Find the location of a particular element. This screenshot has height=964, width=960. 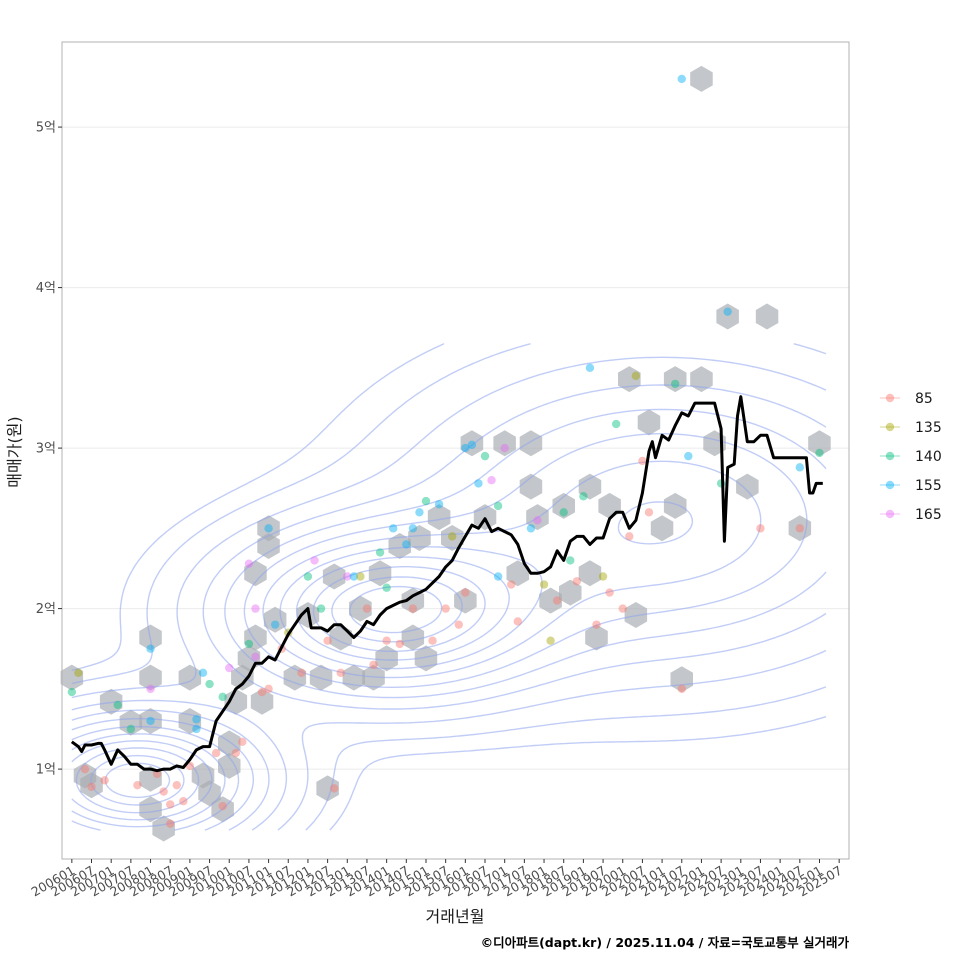

density-contour is located at coordinates (290, 688).